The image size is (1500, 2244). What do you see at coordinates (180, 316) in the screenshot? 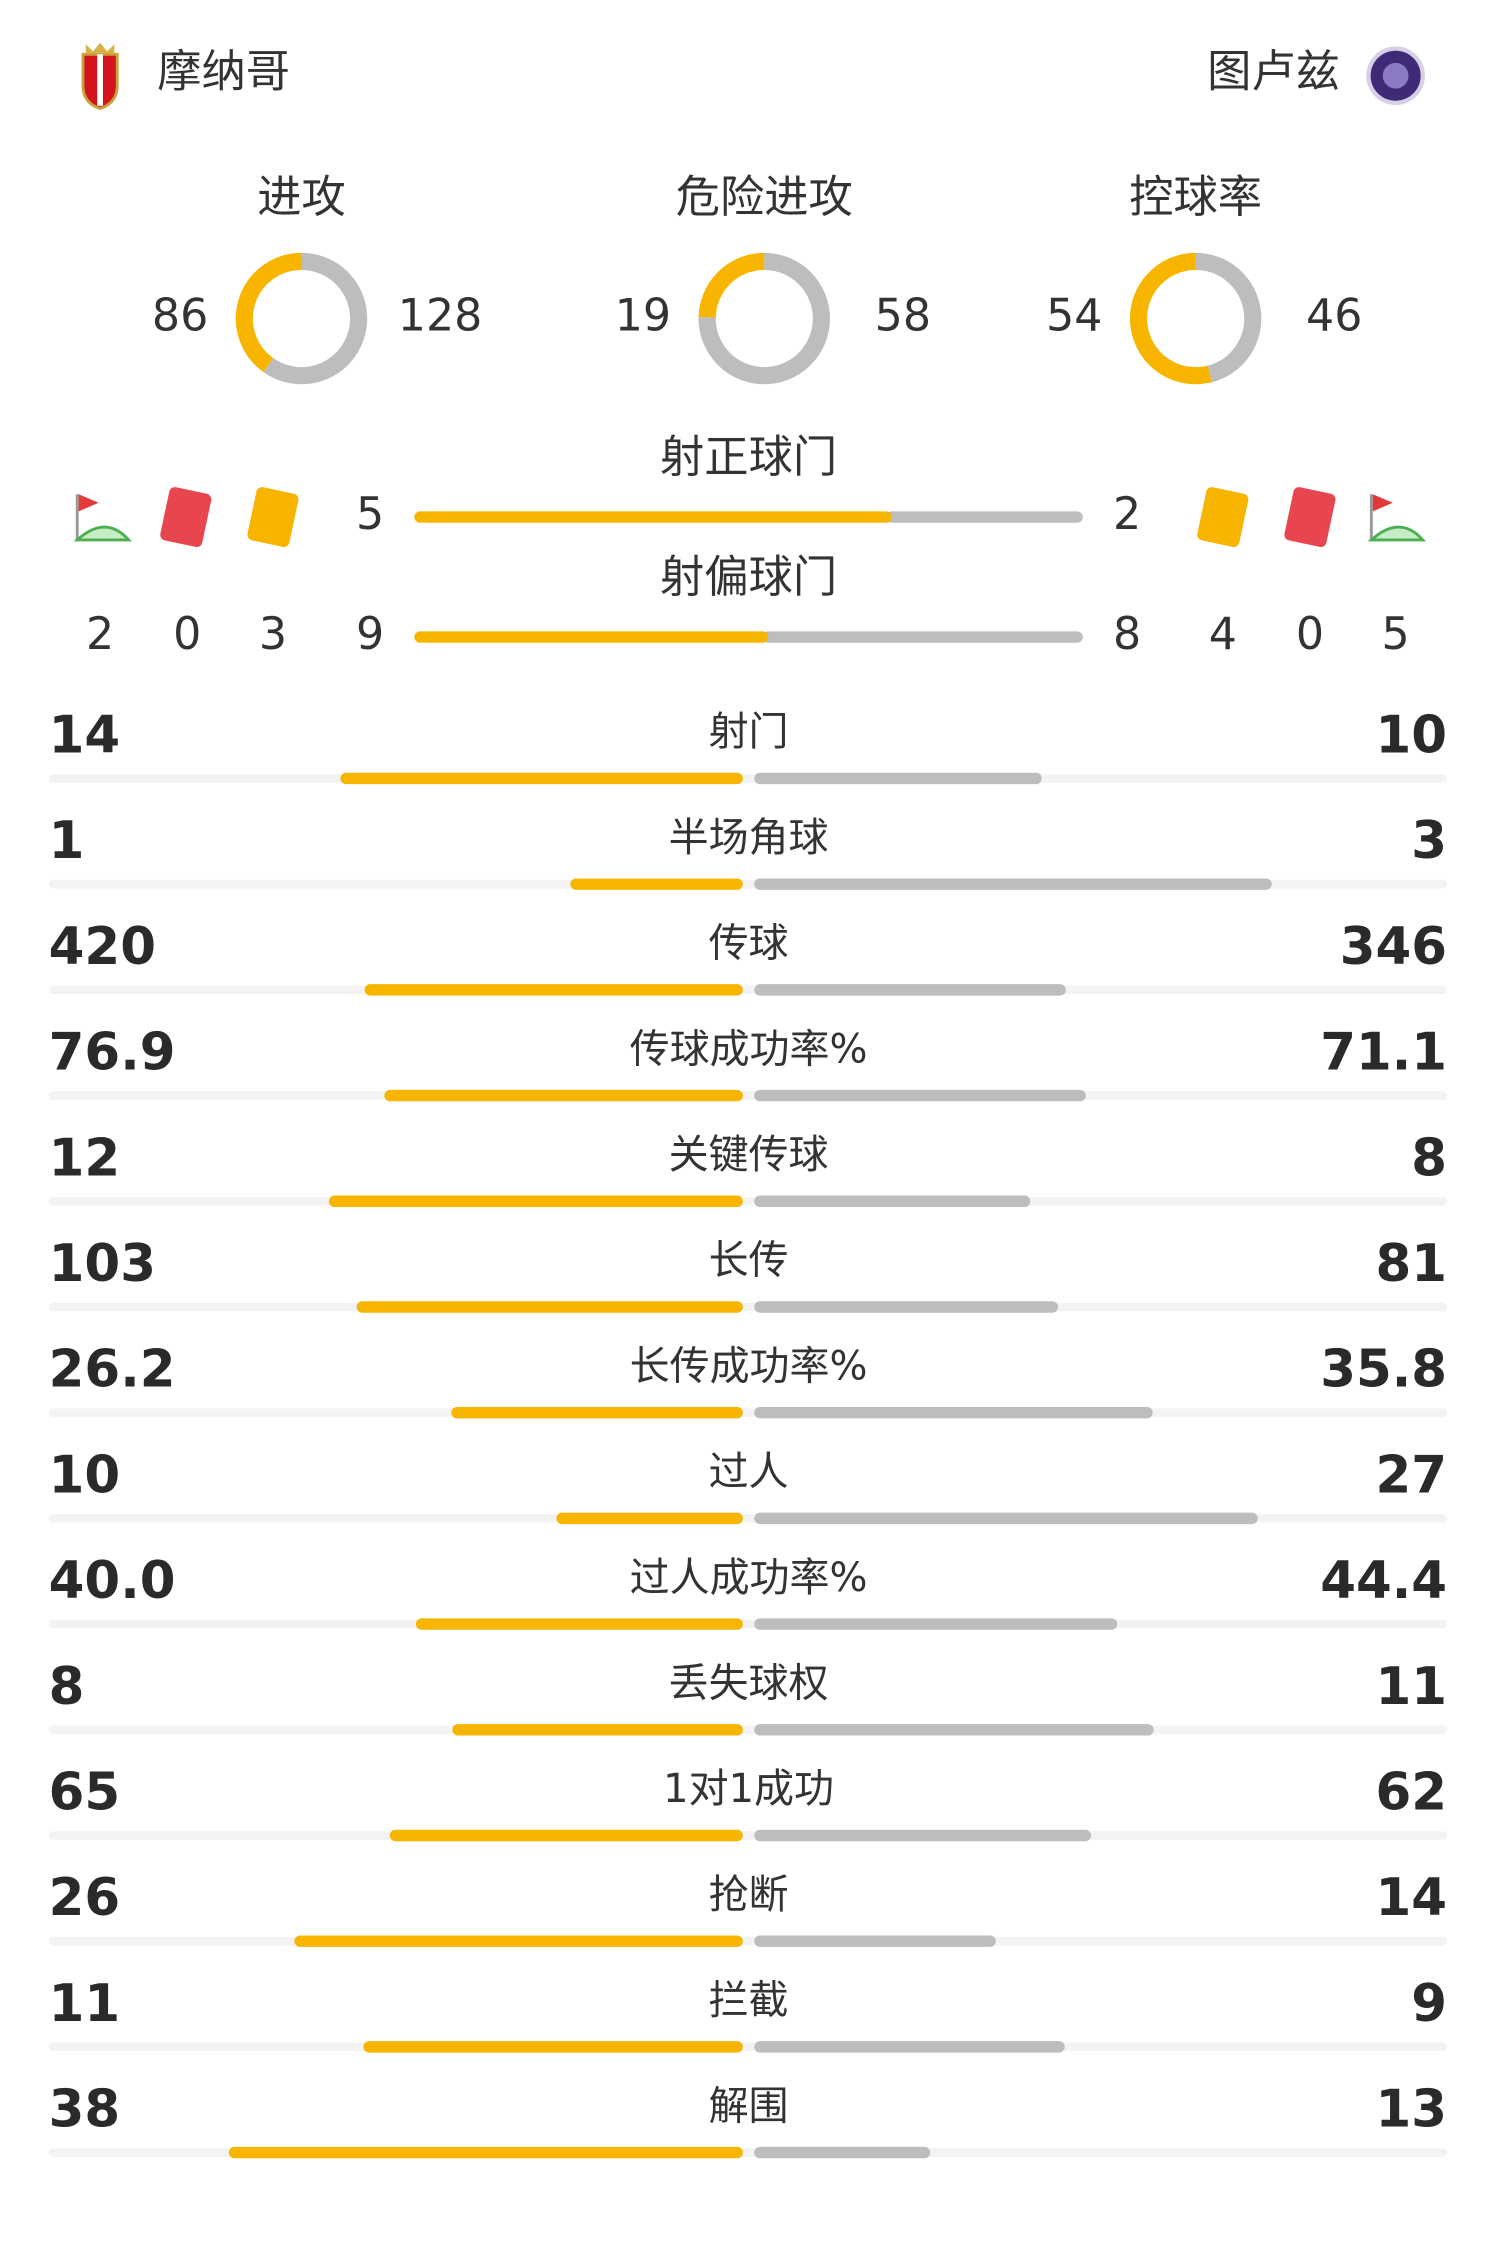
I see `home-value: 86` at bounding box center [180, 316].